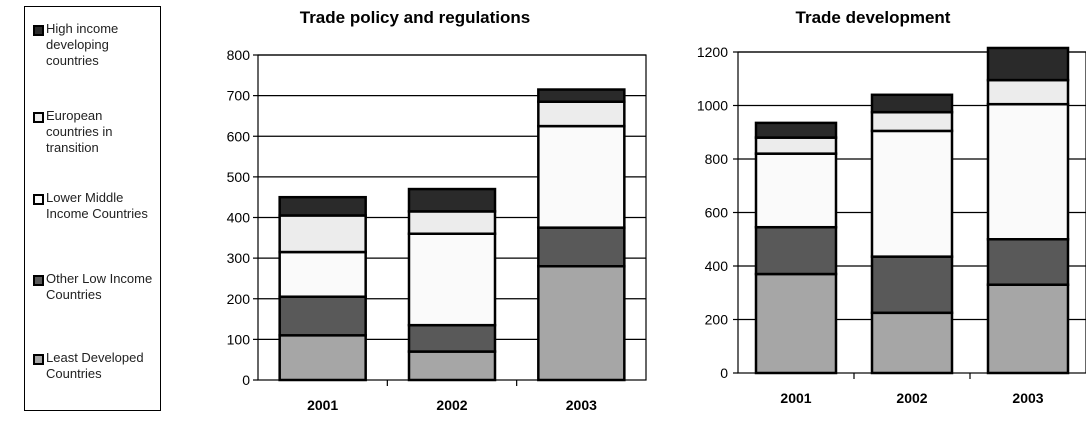 Image resolution: width=1086 pixels, height=422 pixels. What do you see at coordinates (712, 52) in the screenshot?
I see `y-tick-label: 1200` at bounding box center [712, 52].